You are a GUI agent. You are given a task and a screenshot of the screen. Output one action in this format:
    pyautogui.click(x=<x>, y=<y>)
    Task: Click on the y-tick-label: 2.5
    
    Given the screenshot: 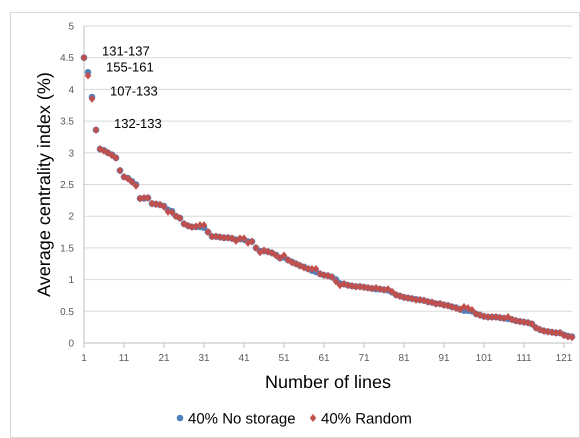 What is the action you would take?
    pyautogui.click(x=67, y=185)
    